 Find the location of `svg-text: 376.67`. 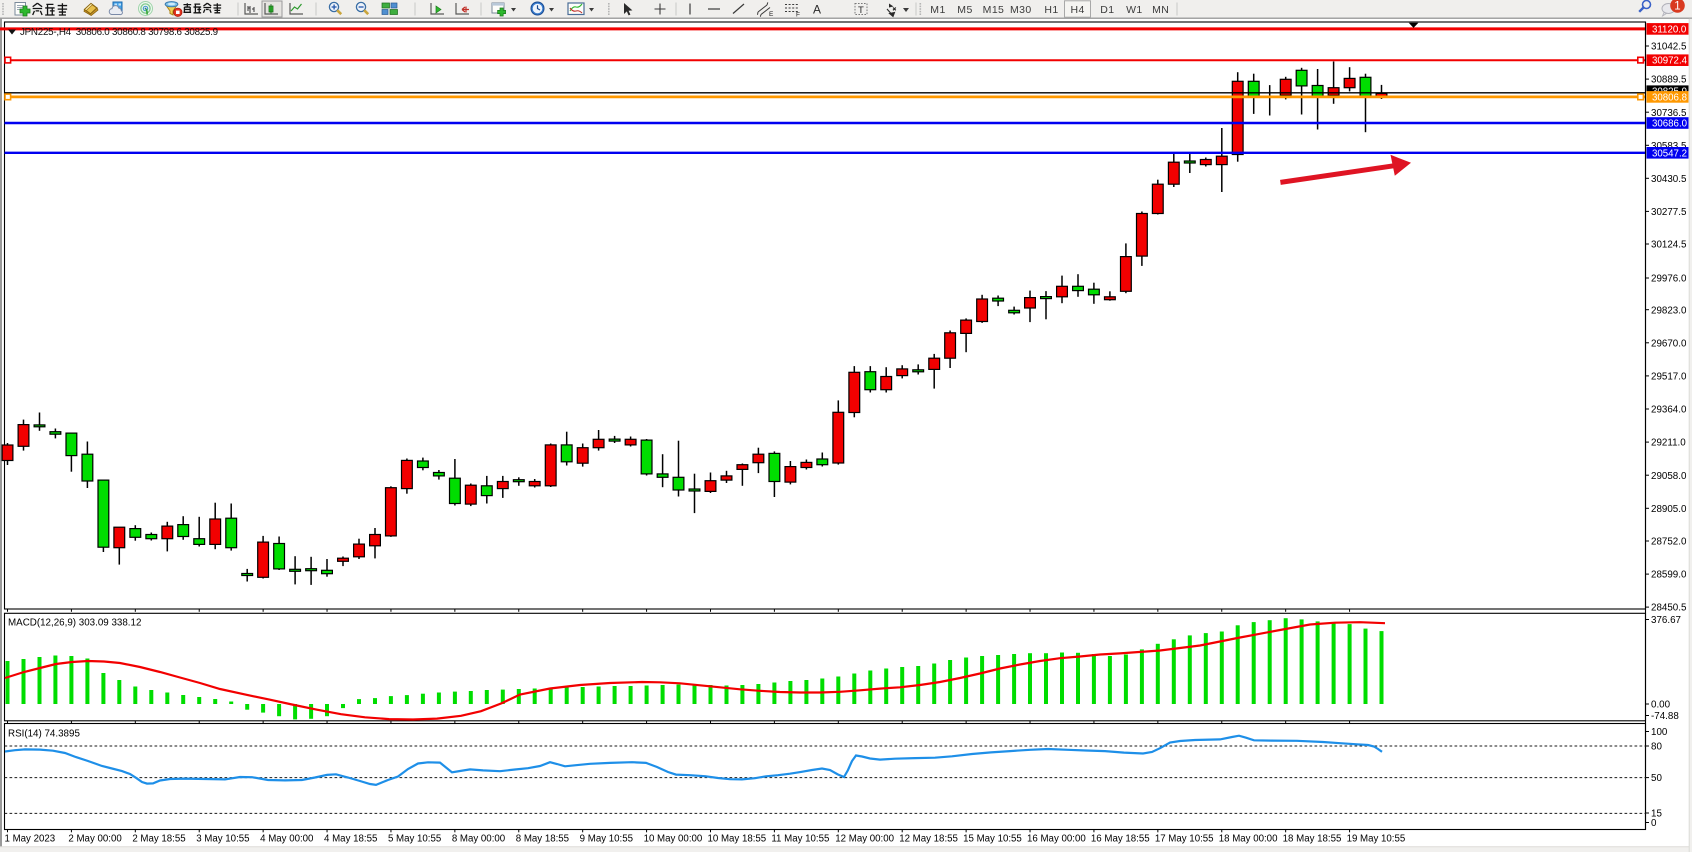

svg-text: 376.67 is located at coordinates (1666, 620).